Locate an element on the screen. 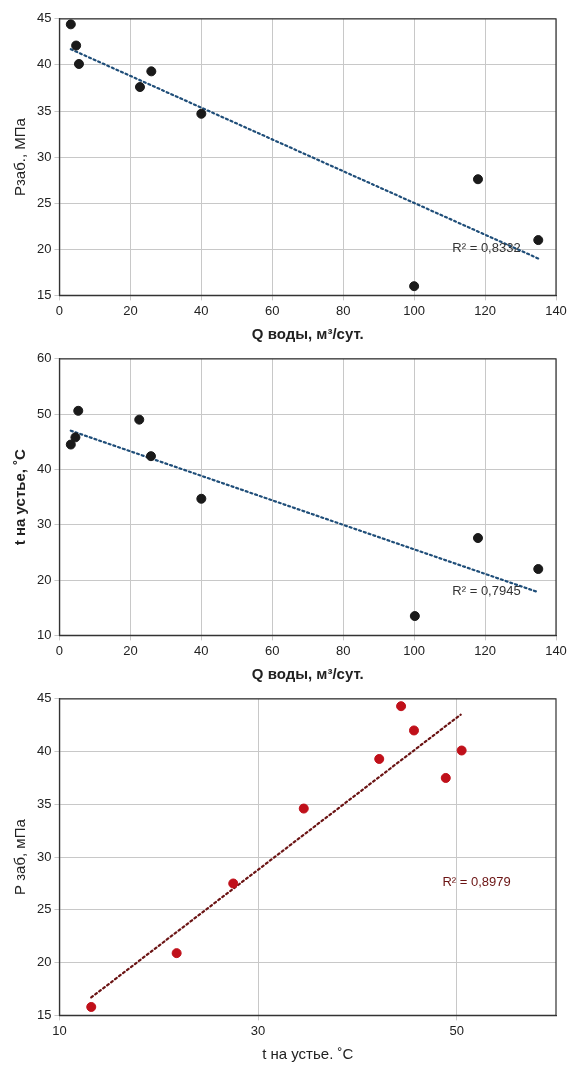 The image size is (584, 1079). annotation: R² = 0,7945 is located at coordinates (486, 590).